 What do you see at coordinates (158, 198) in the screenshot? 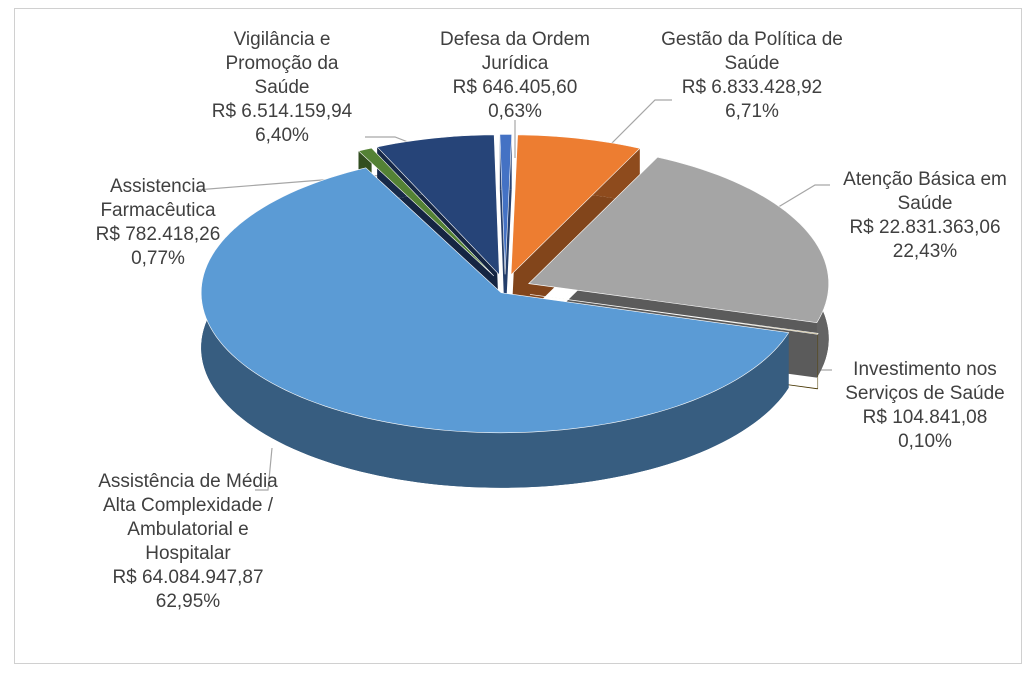
I see `slice-name: Assistencia Farmacêutica` at bounding box center [158, 198].